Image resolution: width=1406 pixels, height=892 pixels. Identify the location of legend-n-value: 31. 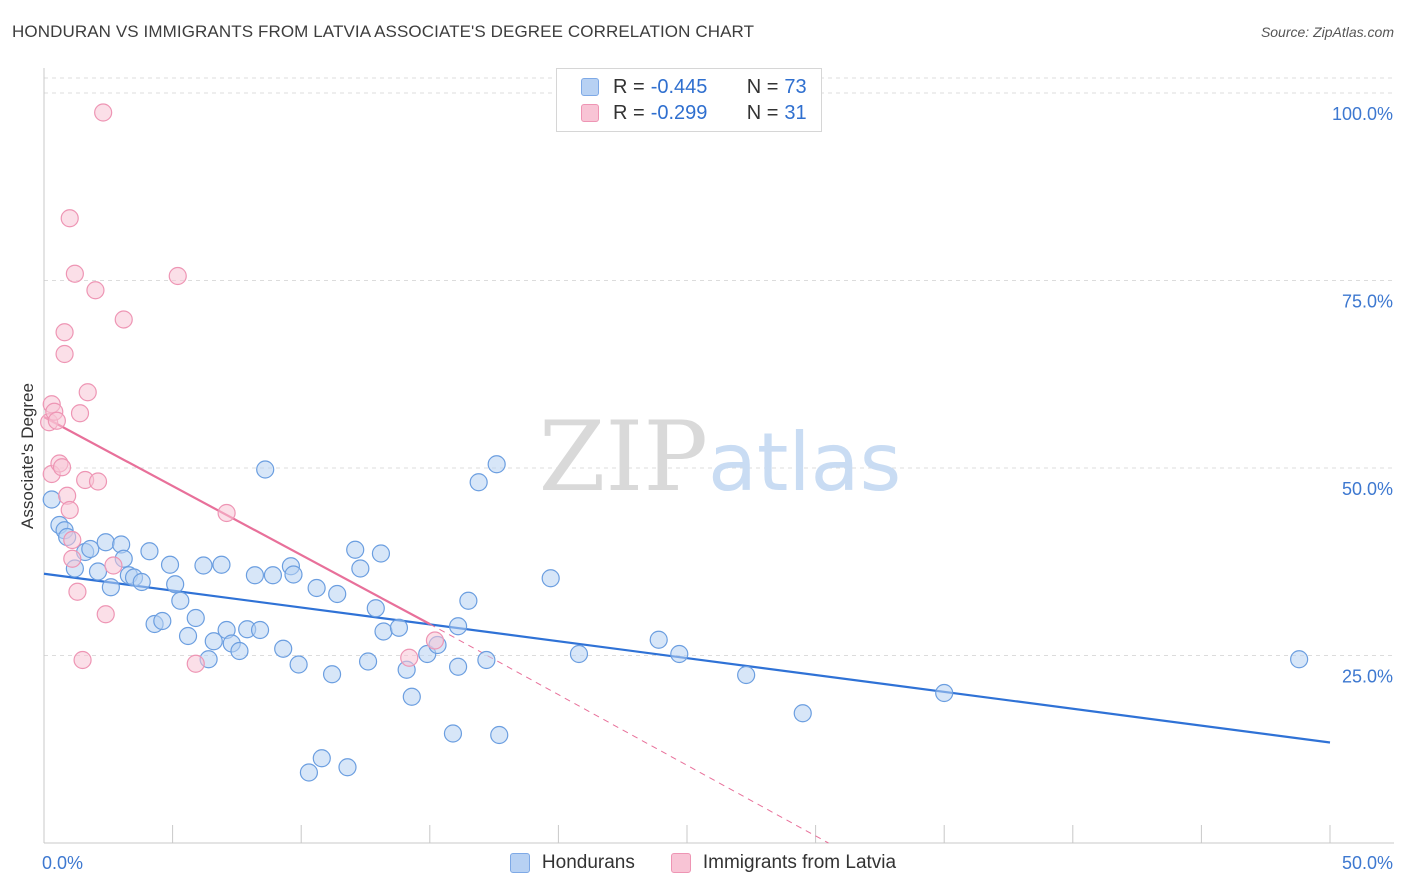
(795, 112).